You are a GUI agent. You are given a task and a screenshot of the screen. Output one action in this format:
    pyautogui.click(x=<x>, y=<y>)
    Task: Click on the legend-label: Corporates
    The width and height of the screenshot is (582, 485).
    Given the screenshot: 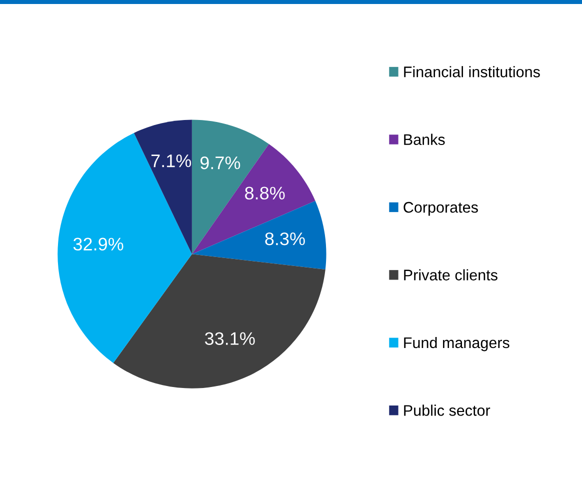 What is the action you would take?
    pyautogui.click(x=441, y=209)
    